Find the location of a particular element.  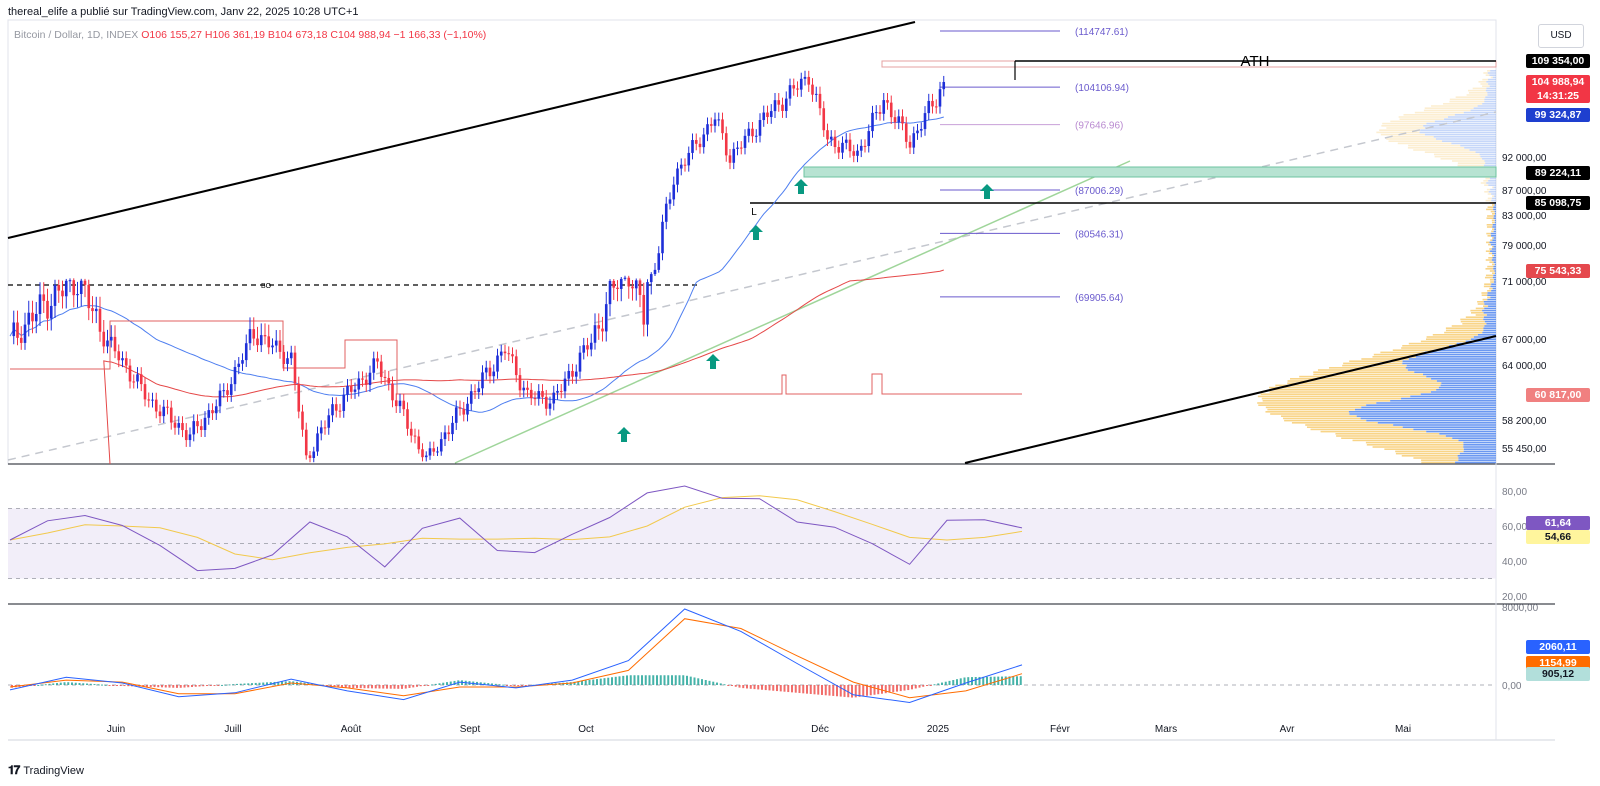

currency-button: USD is located at coordinates (1561, 36).